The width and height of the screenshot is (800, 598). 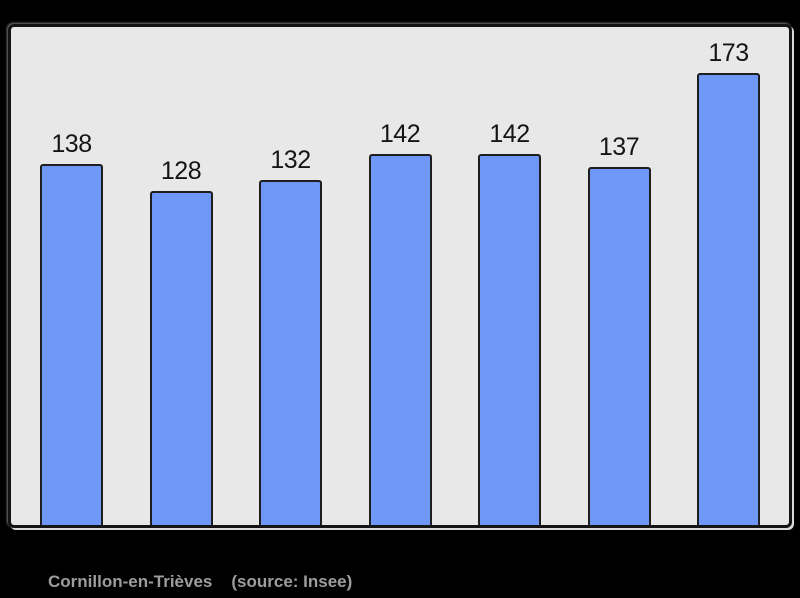 What do you see at coordinates (292, 581) in the screenshot?
I see `source-note: (source: Insee)` at bounding box center [292, 581].